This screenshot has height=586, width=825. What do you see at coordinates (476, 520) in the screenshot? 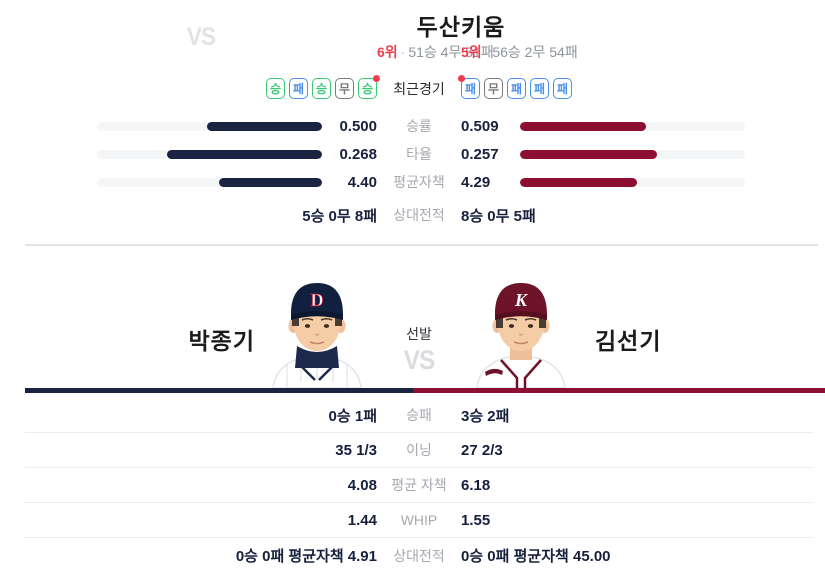
I see `table-value-away: 1.55` at bounding box center [476, 520].